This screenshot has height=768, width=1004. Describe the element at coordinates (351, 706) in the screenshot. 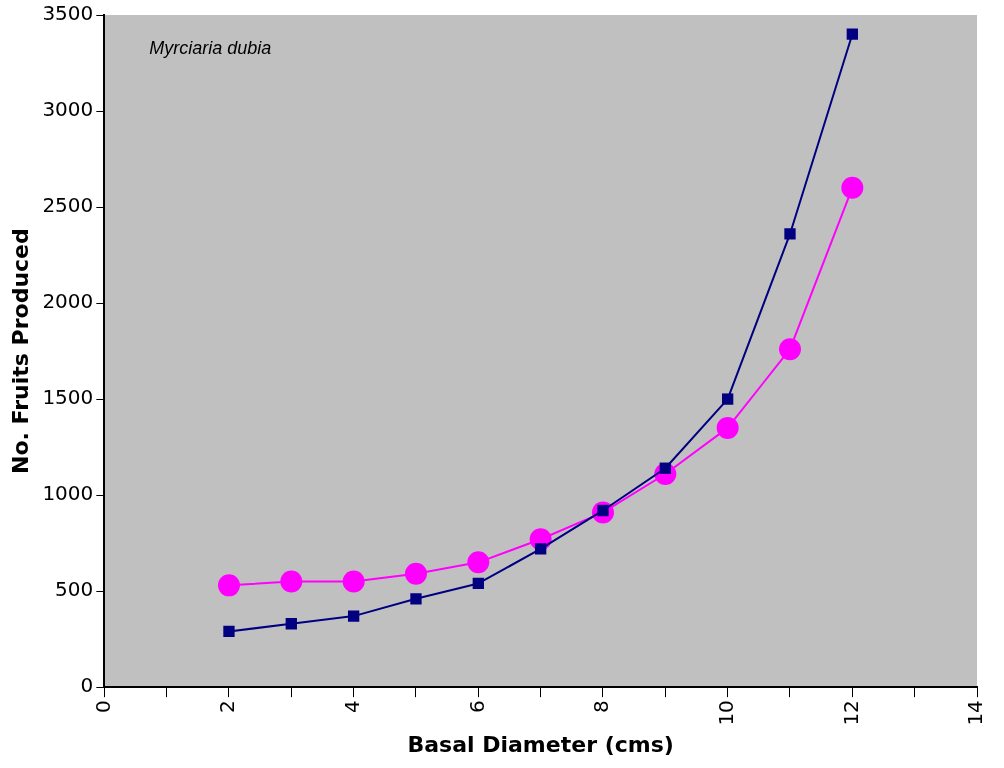

I see `x-tick-label: 4` at that location.